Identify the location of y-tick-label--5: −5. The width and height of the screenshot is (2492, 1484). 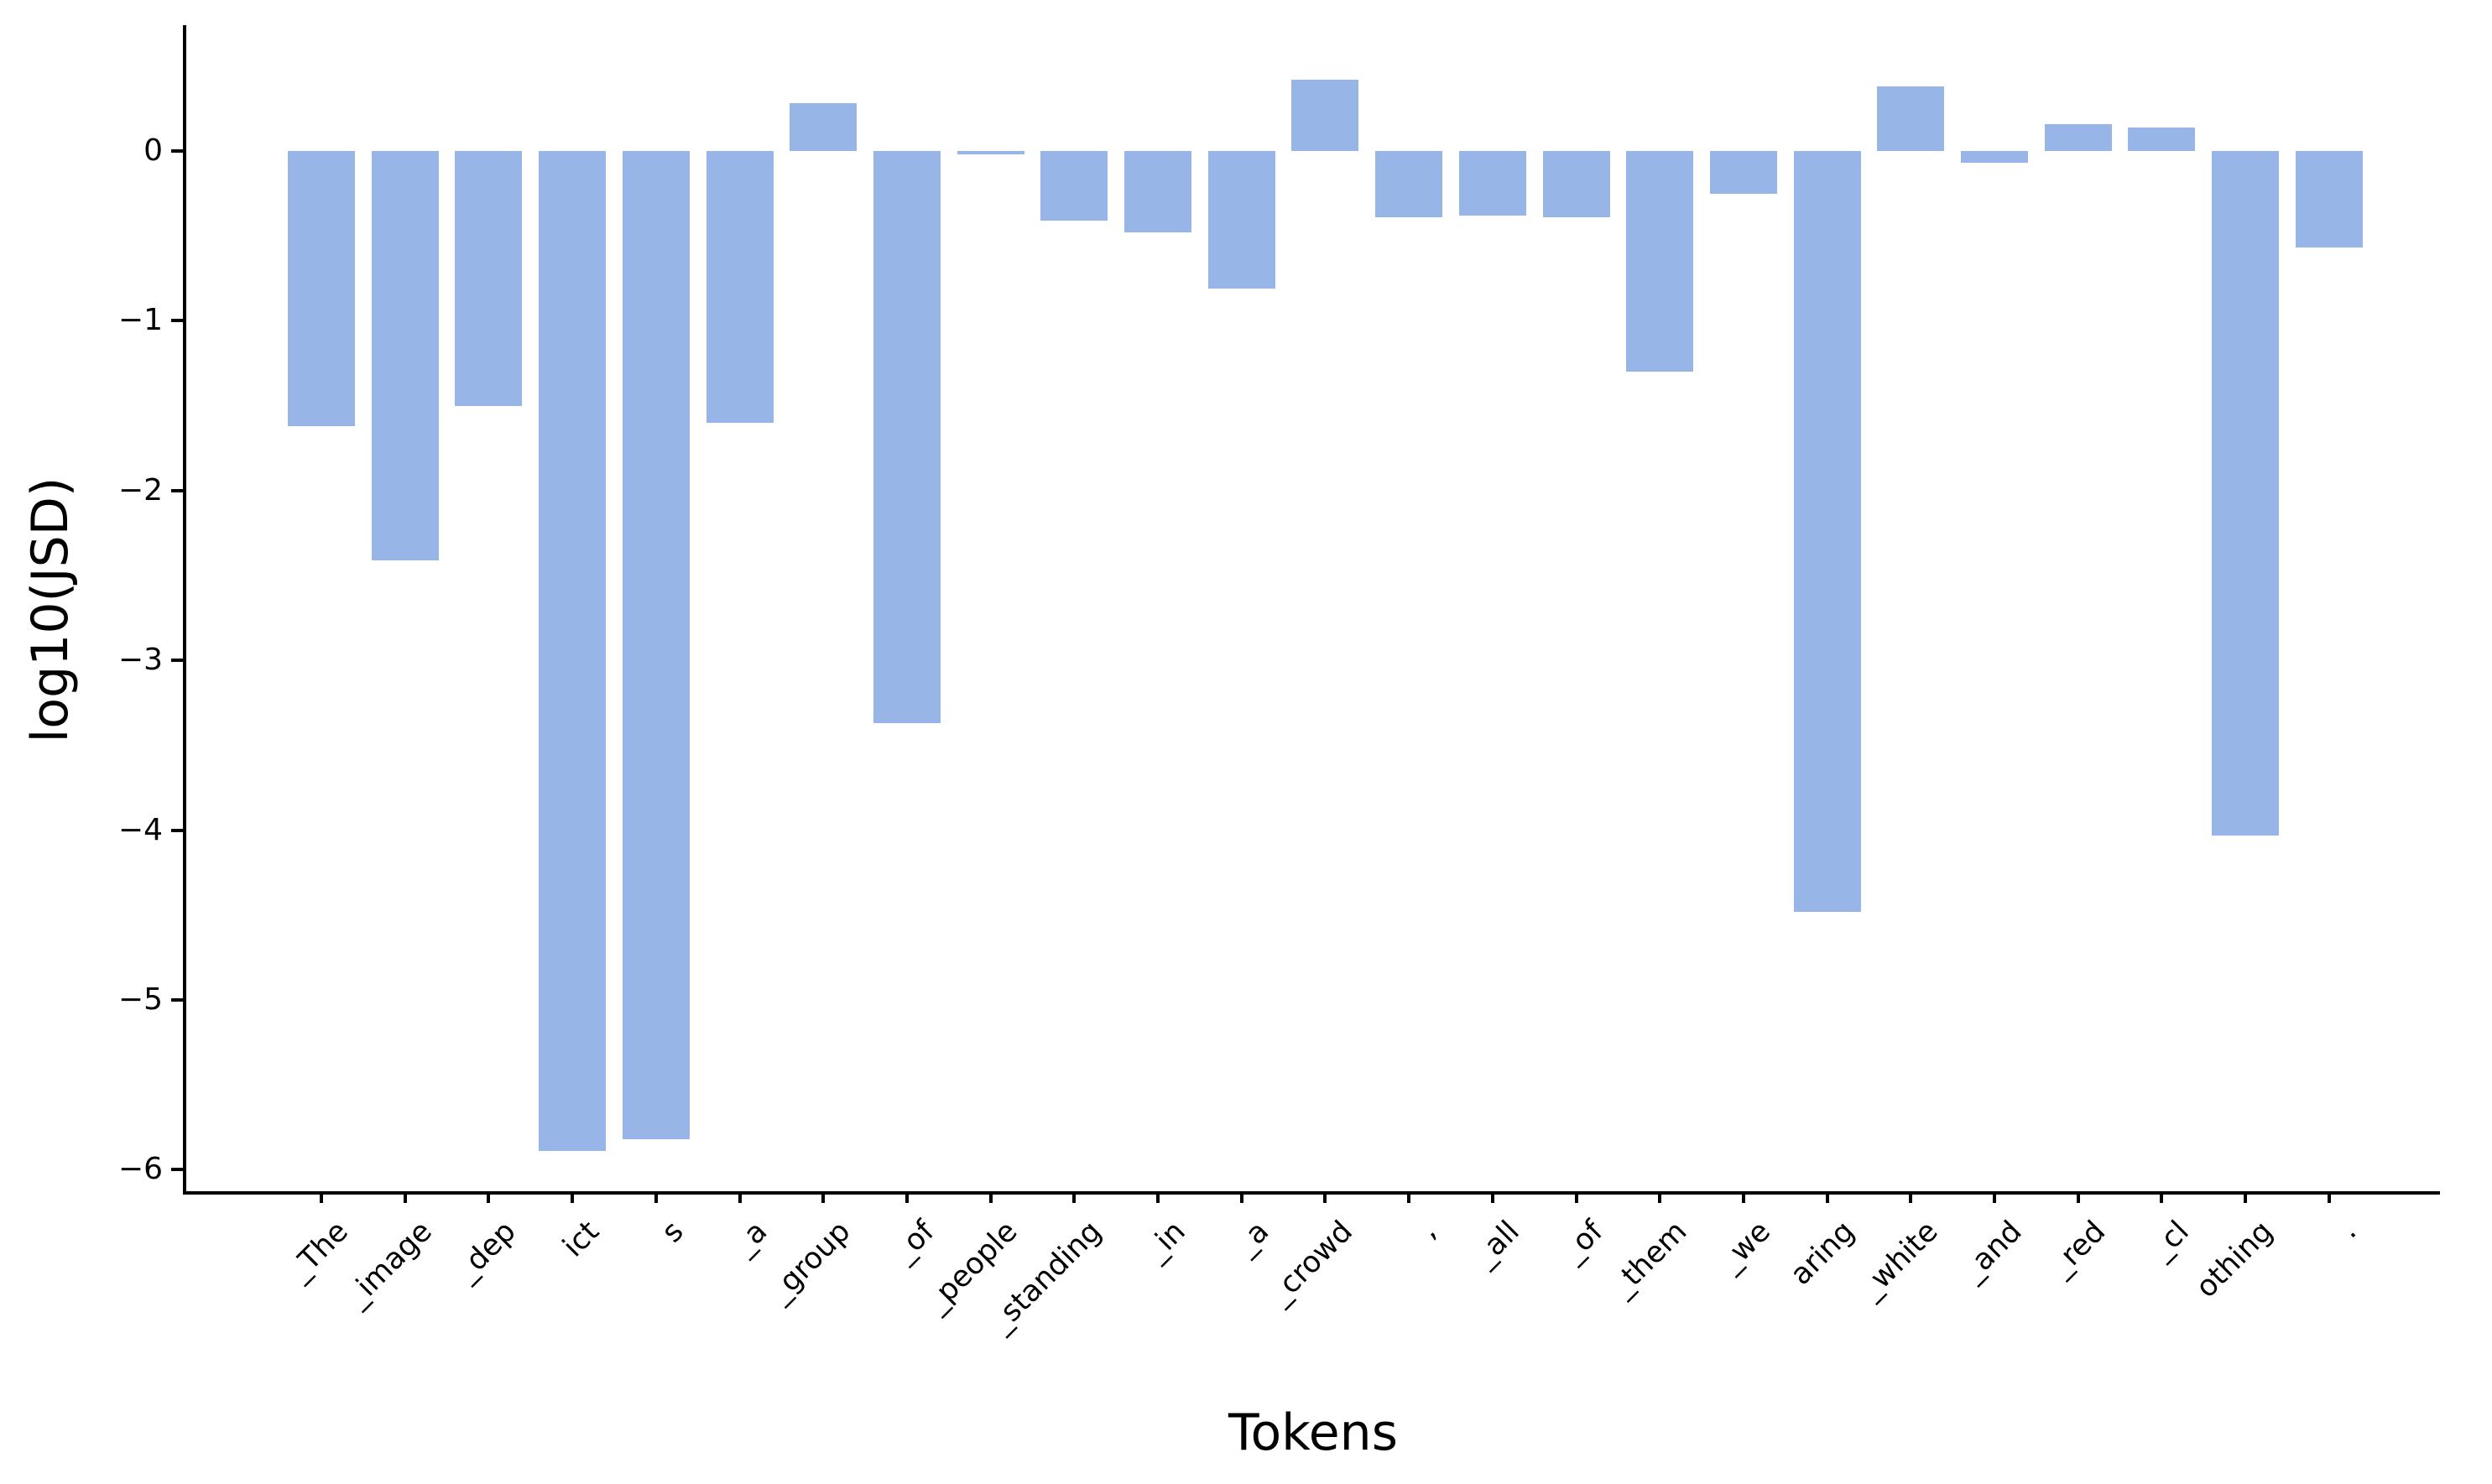
(140, 999).